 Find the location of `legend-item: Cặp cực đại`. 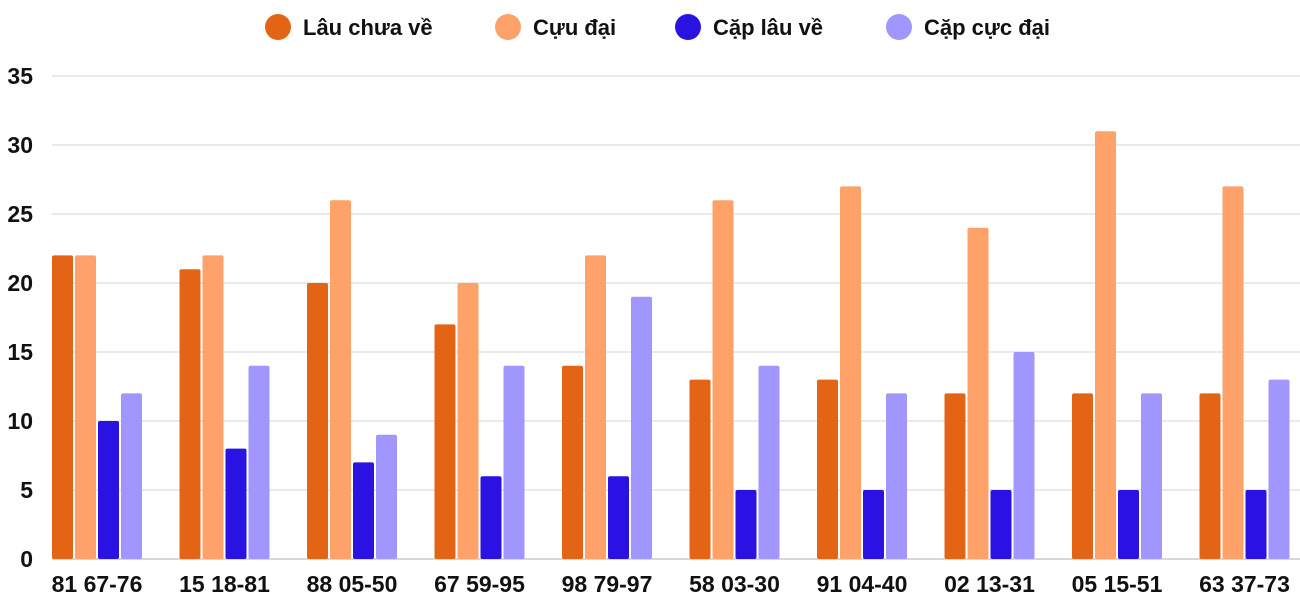

legend-item: Cặp cực đại is located at coordinates (968, 27).